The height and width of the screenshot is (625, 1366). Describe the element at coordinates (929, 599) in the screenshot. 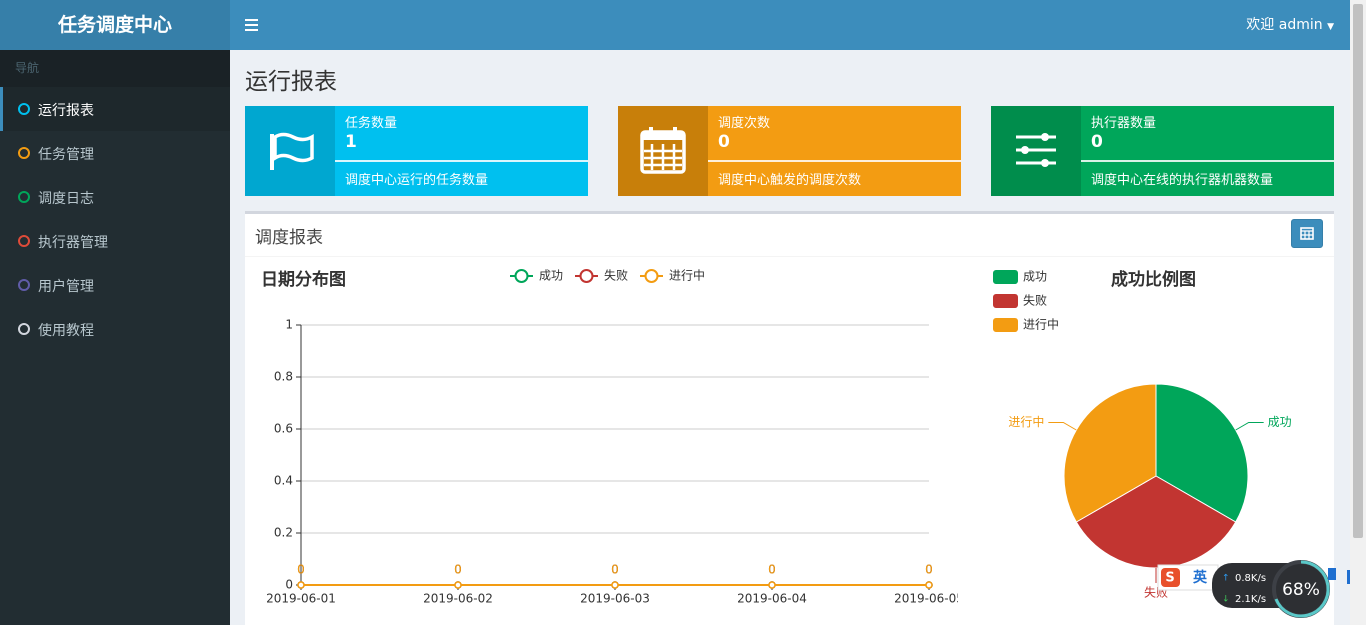

I see `x-tick-label: 2019-06-05` at that location.